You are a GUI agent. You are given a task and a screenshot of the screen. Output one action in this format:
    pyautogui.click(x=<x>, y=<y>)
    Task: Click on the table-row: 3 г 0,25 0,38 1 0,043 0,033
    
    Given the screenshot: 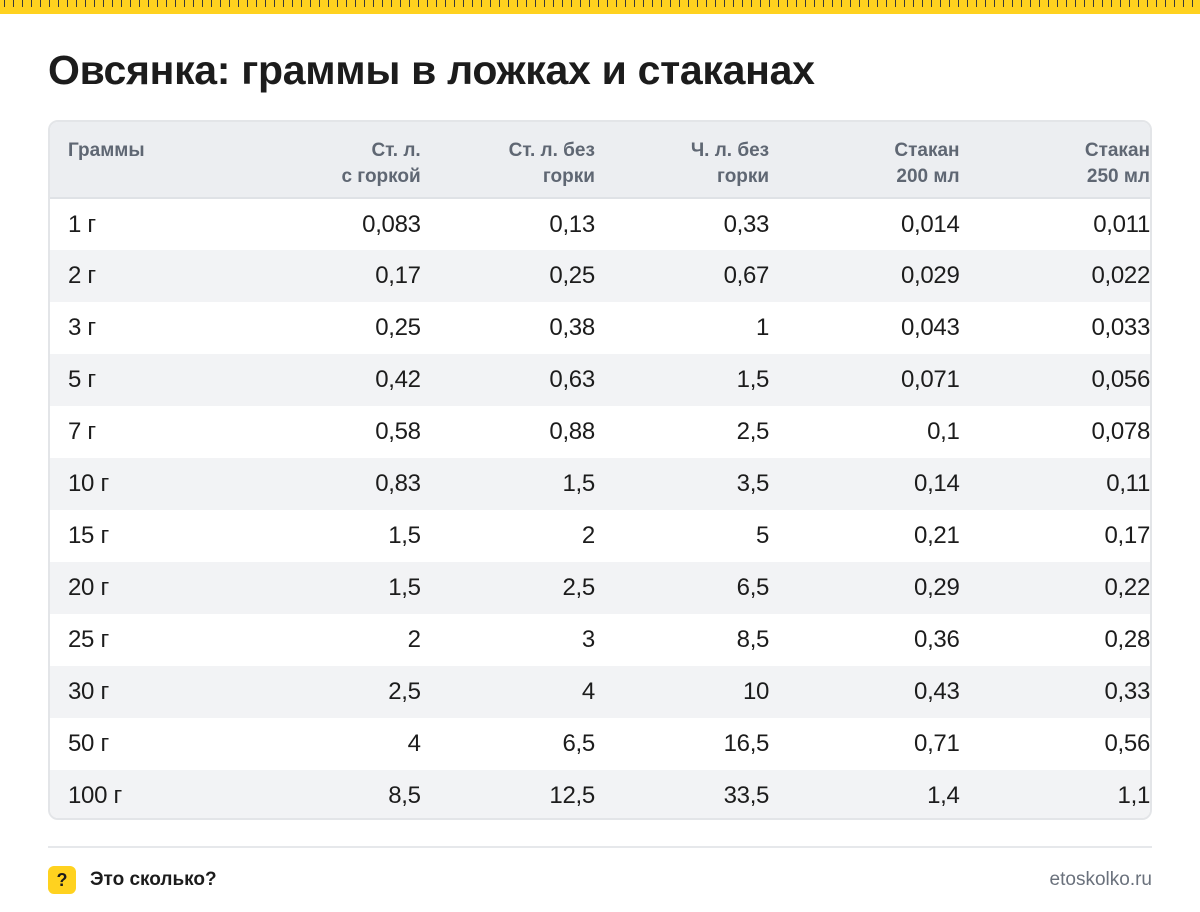 What is the action you would take?
    pyautogui.click(x=600, y=328)
    